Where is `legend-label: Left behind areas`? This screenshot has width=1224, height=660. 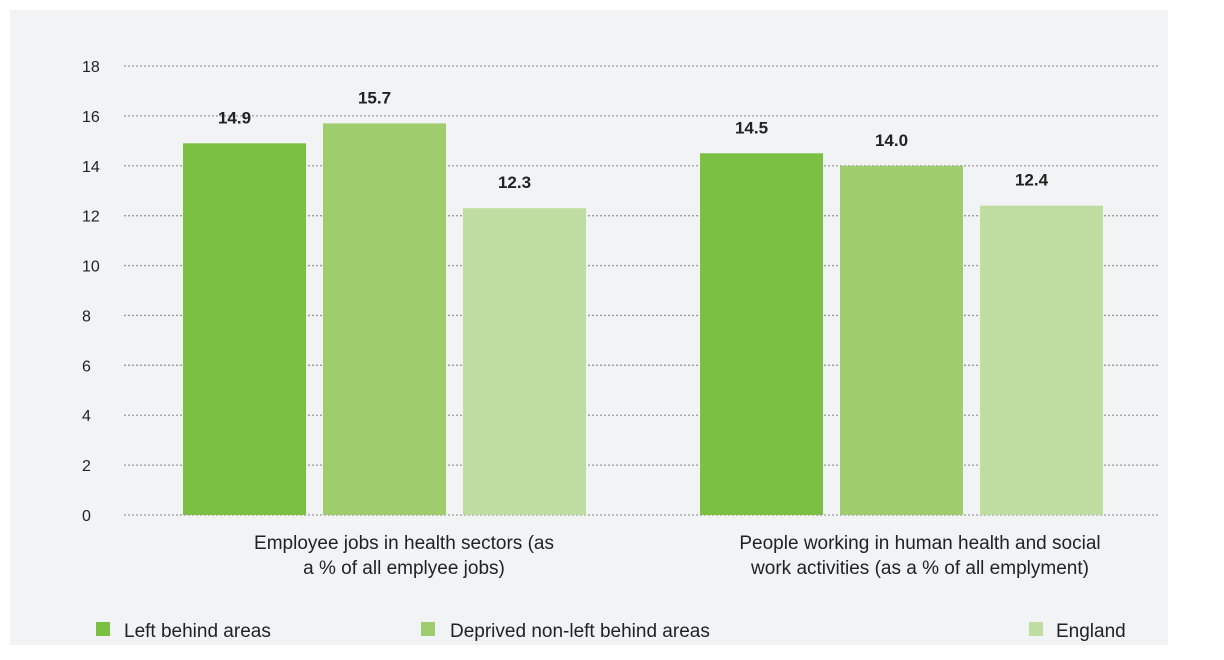
legend-label: Left behind areas is located at coordinates (197, 631).